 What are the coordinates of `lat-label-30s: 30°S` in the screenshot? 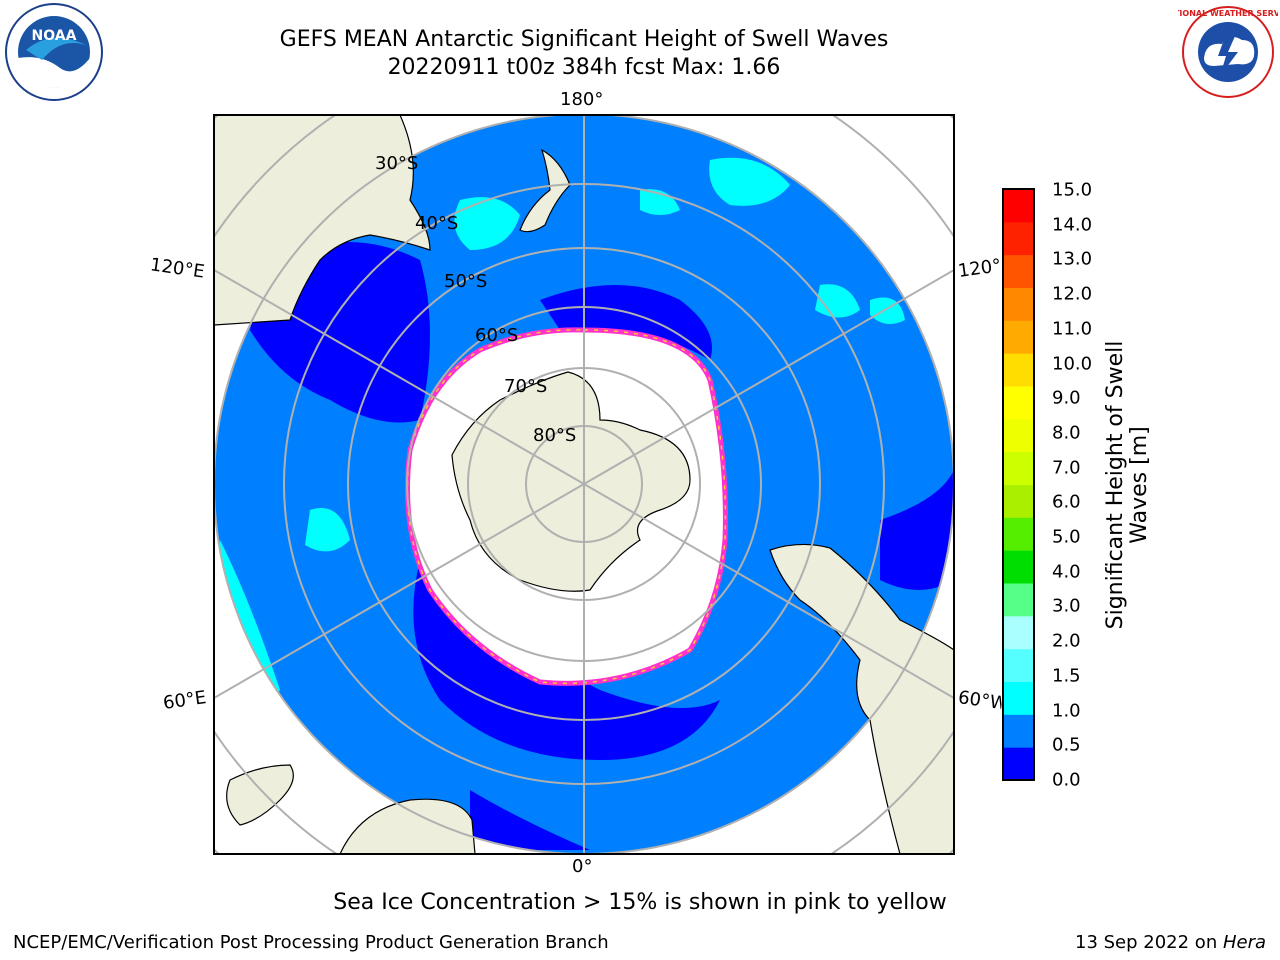 It's located at (397, 163).